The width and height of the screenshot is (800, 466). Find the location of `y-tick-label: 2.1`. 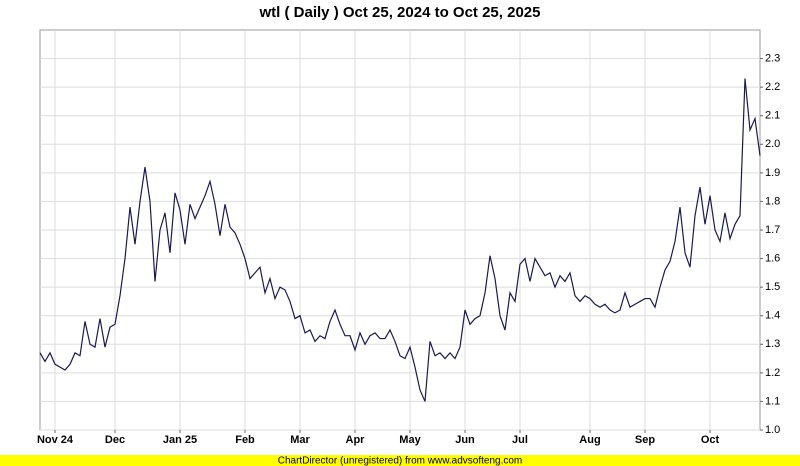

y-tick-label: 2.1 is located at coordinates (772, 116).